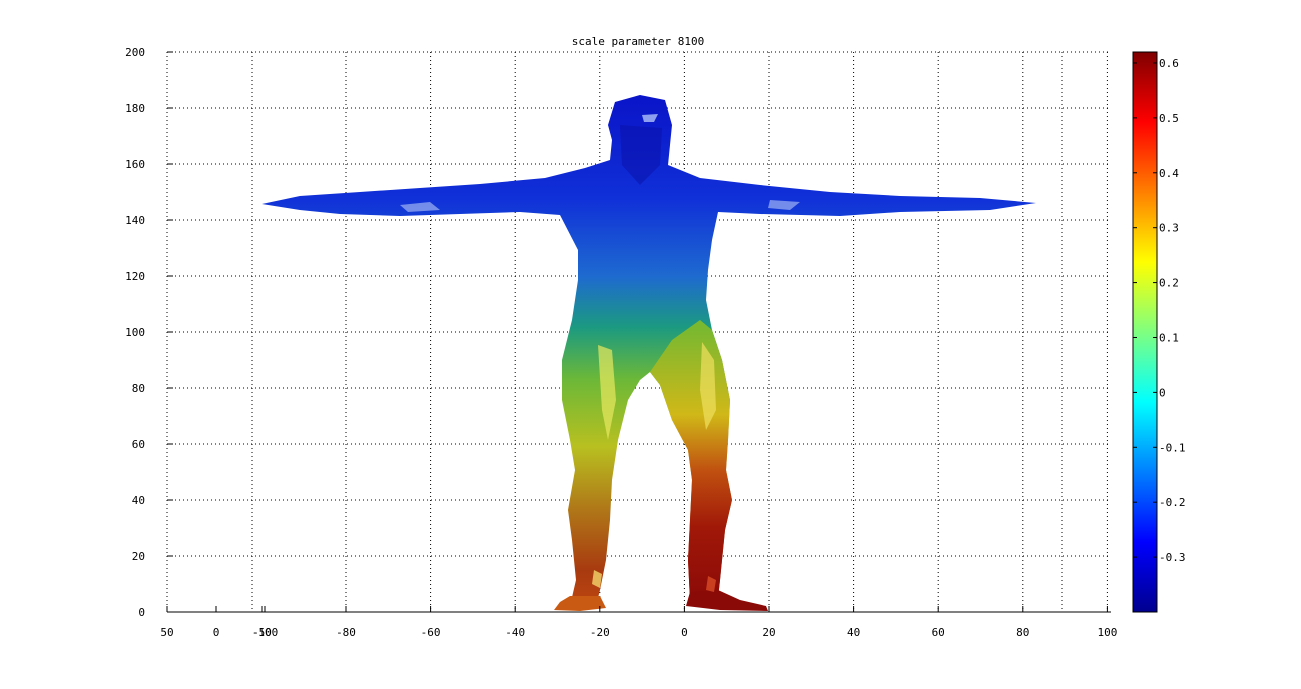 The height and width of the screenshot is (689, 1301). Describe the element at coordinates (138, 500) in the screenshot. I see `y-tick-label: 40` at that location.